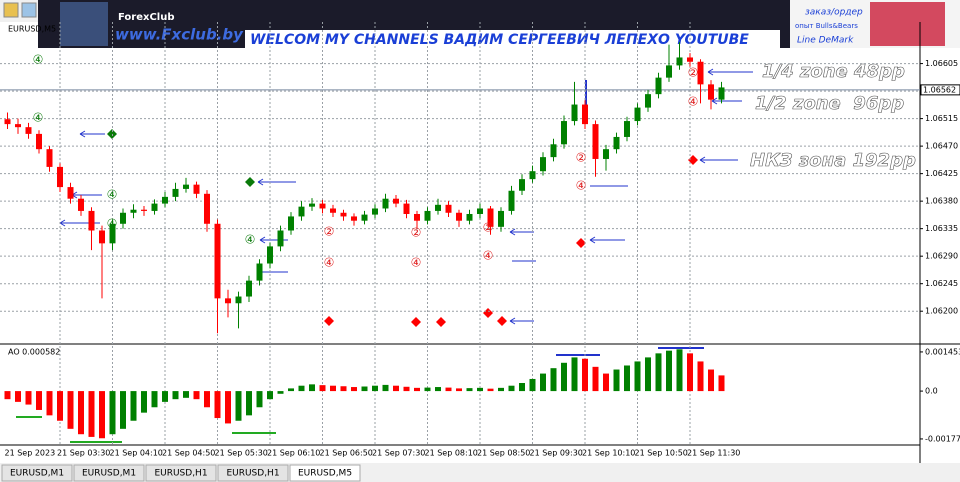  I want to click on x-tick-label: 21 Sep 08:50, so click(503, 453).